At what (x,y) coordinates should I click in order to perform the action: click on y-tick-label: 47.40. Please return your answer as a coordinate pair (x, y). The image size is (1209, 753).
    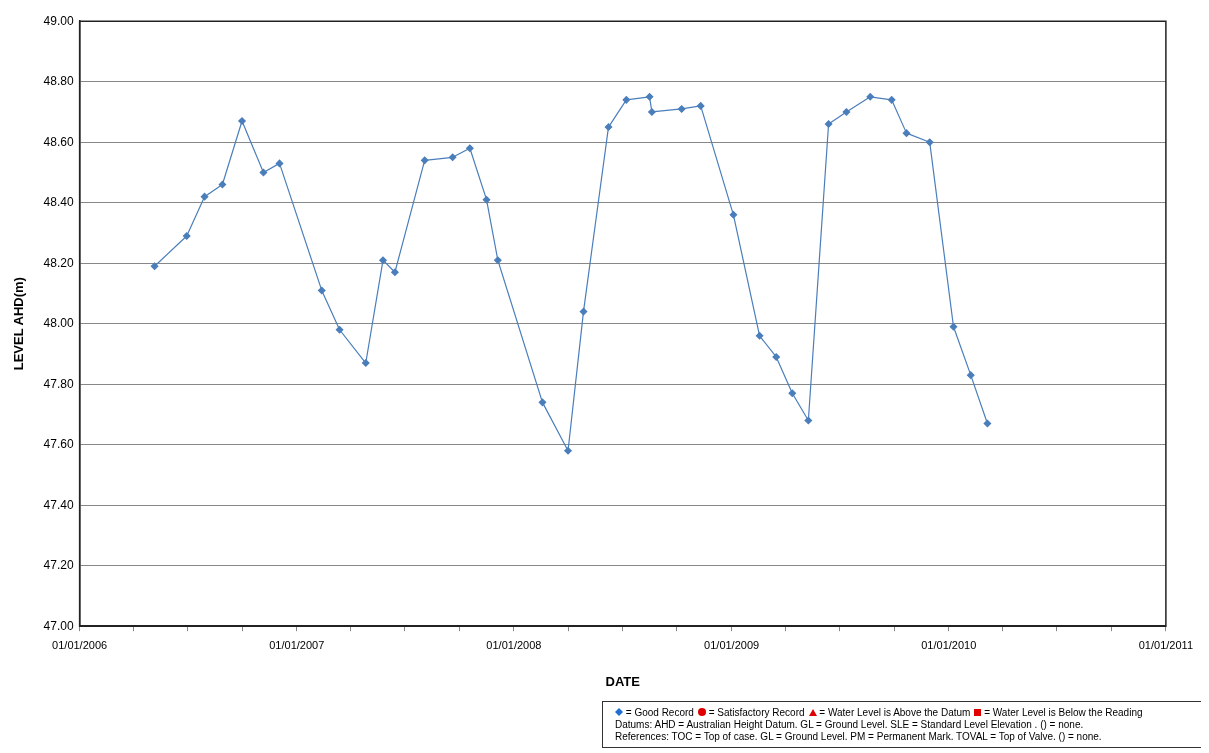
    Looking at the image, I should click on (58, 504).